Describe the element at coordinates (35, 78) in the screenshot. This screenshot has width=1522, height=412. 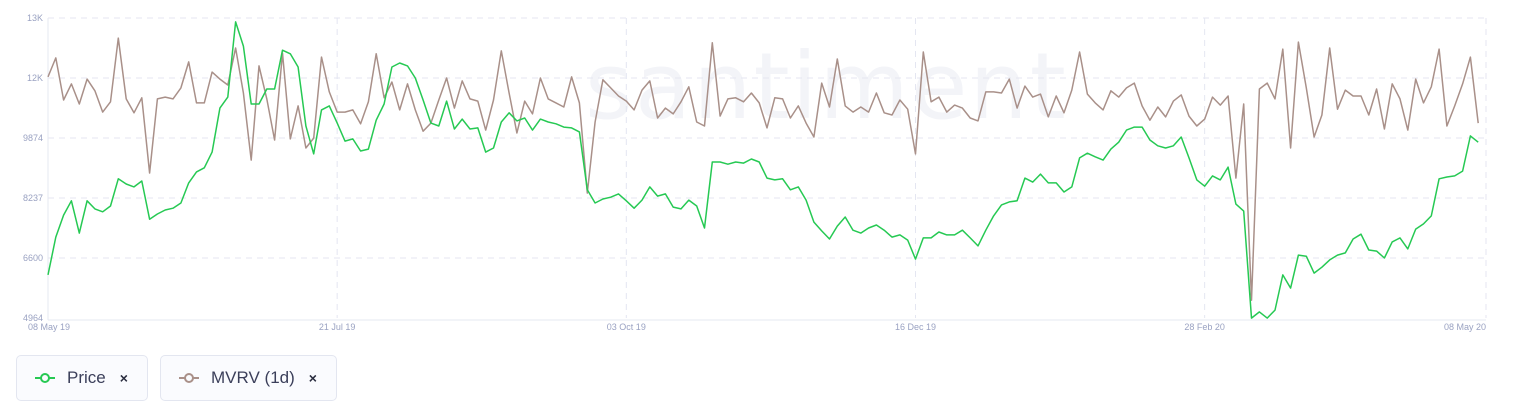
I see `y-tick-label: 12K` at that location.